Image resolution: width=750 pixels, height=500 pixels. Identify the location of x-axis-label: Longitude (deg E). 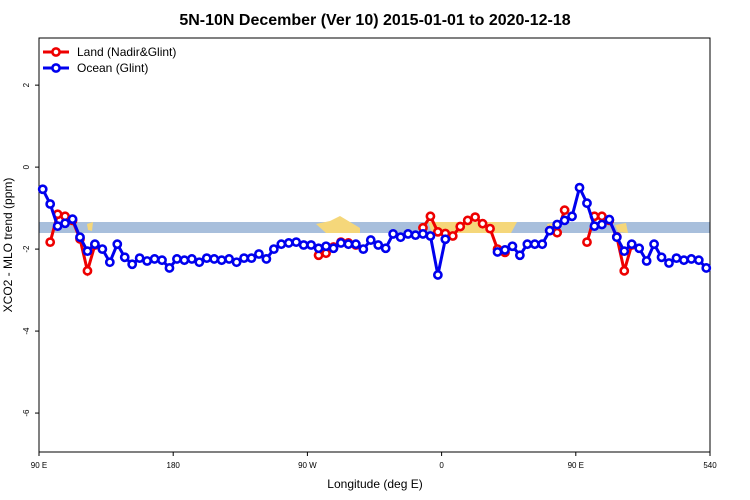
(374, 484).